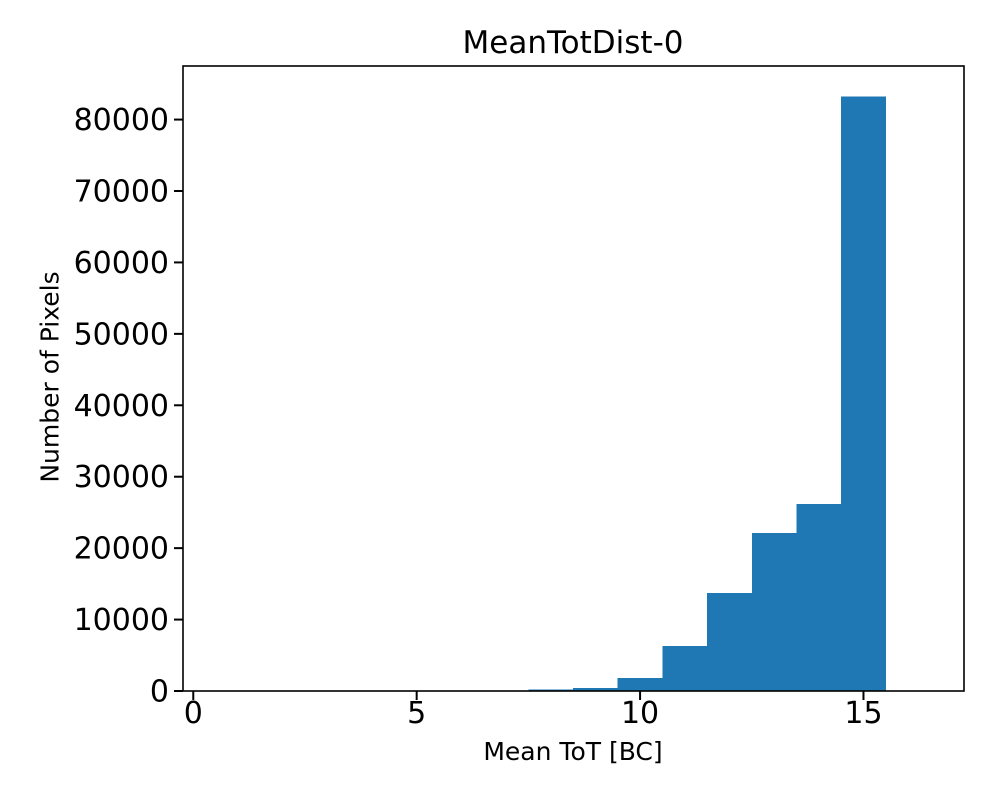  Describe the element at coordinates (50, 377) in the screenshot. I see `y-axis-label: Number of Pixels` at that location.